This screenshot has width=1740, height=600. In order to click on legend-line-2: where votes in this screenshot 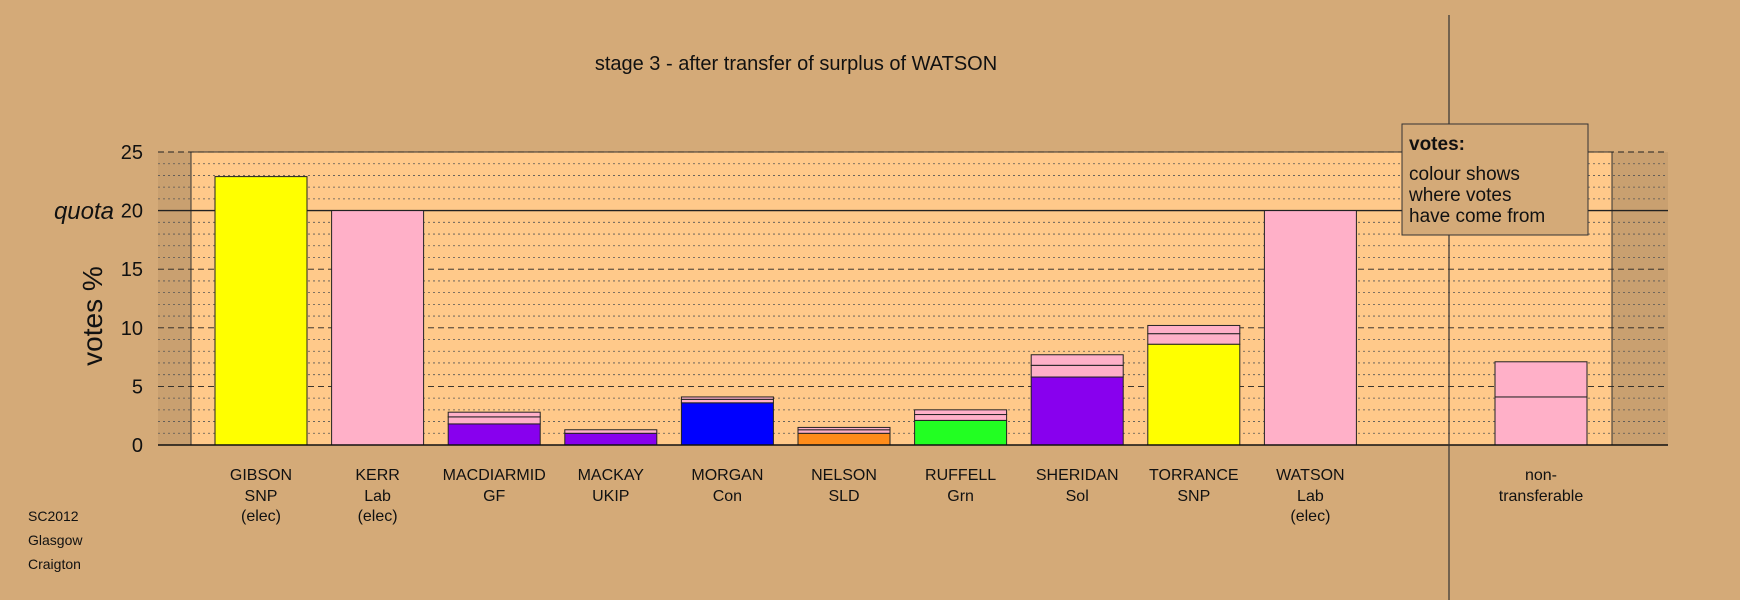, I will do `click(1459, 195)`.